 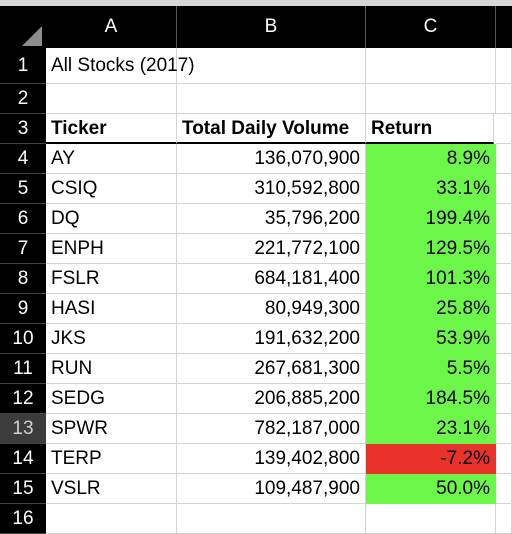 I want to click on window-top-bar, so click(x=256, y=3).